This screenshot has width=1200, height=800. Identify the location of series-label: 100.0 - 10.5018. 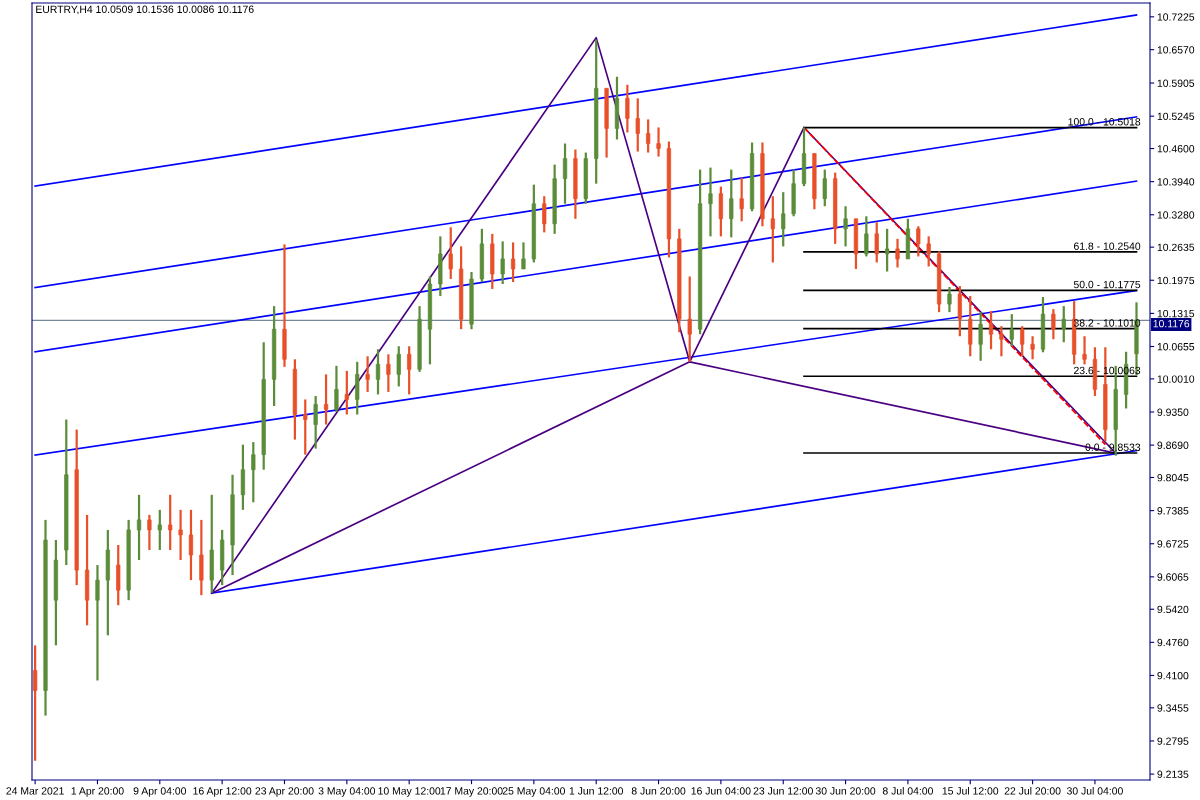
(1104, 122).